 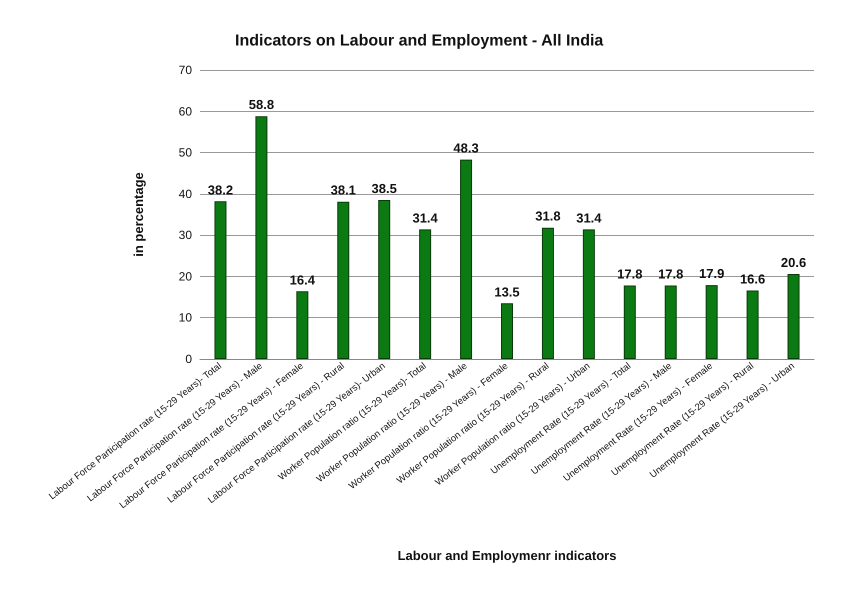 What do you see at coordinates (185, 193) in the screenshot?
I see `y-tick-label: 40` at bounding box center [185, 193].